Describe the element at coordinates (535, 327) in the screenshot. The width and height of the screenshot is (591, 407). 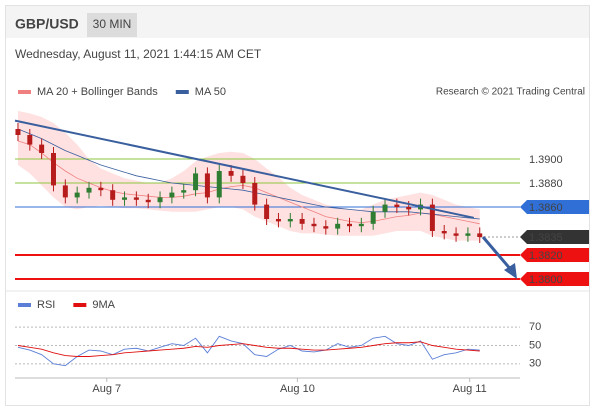
I see `y-tick-label: 70` at that location.